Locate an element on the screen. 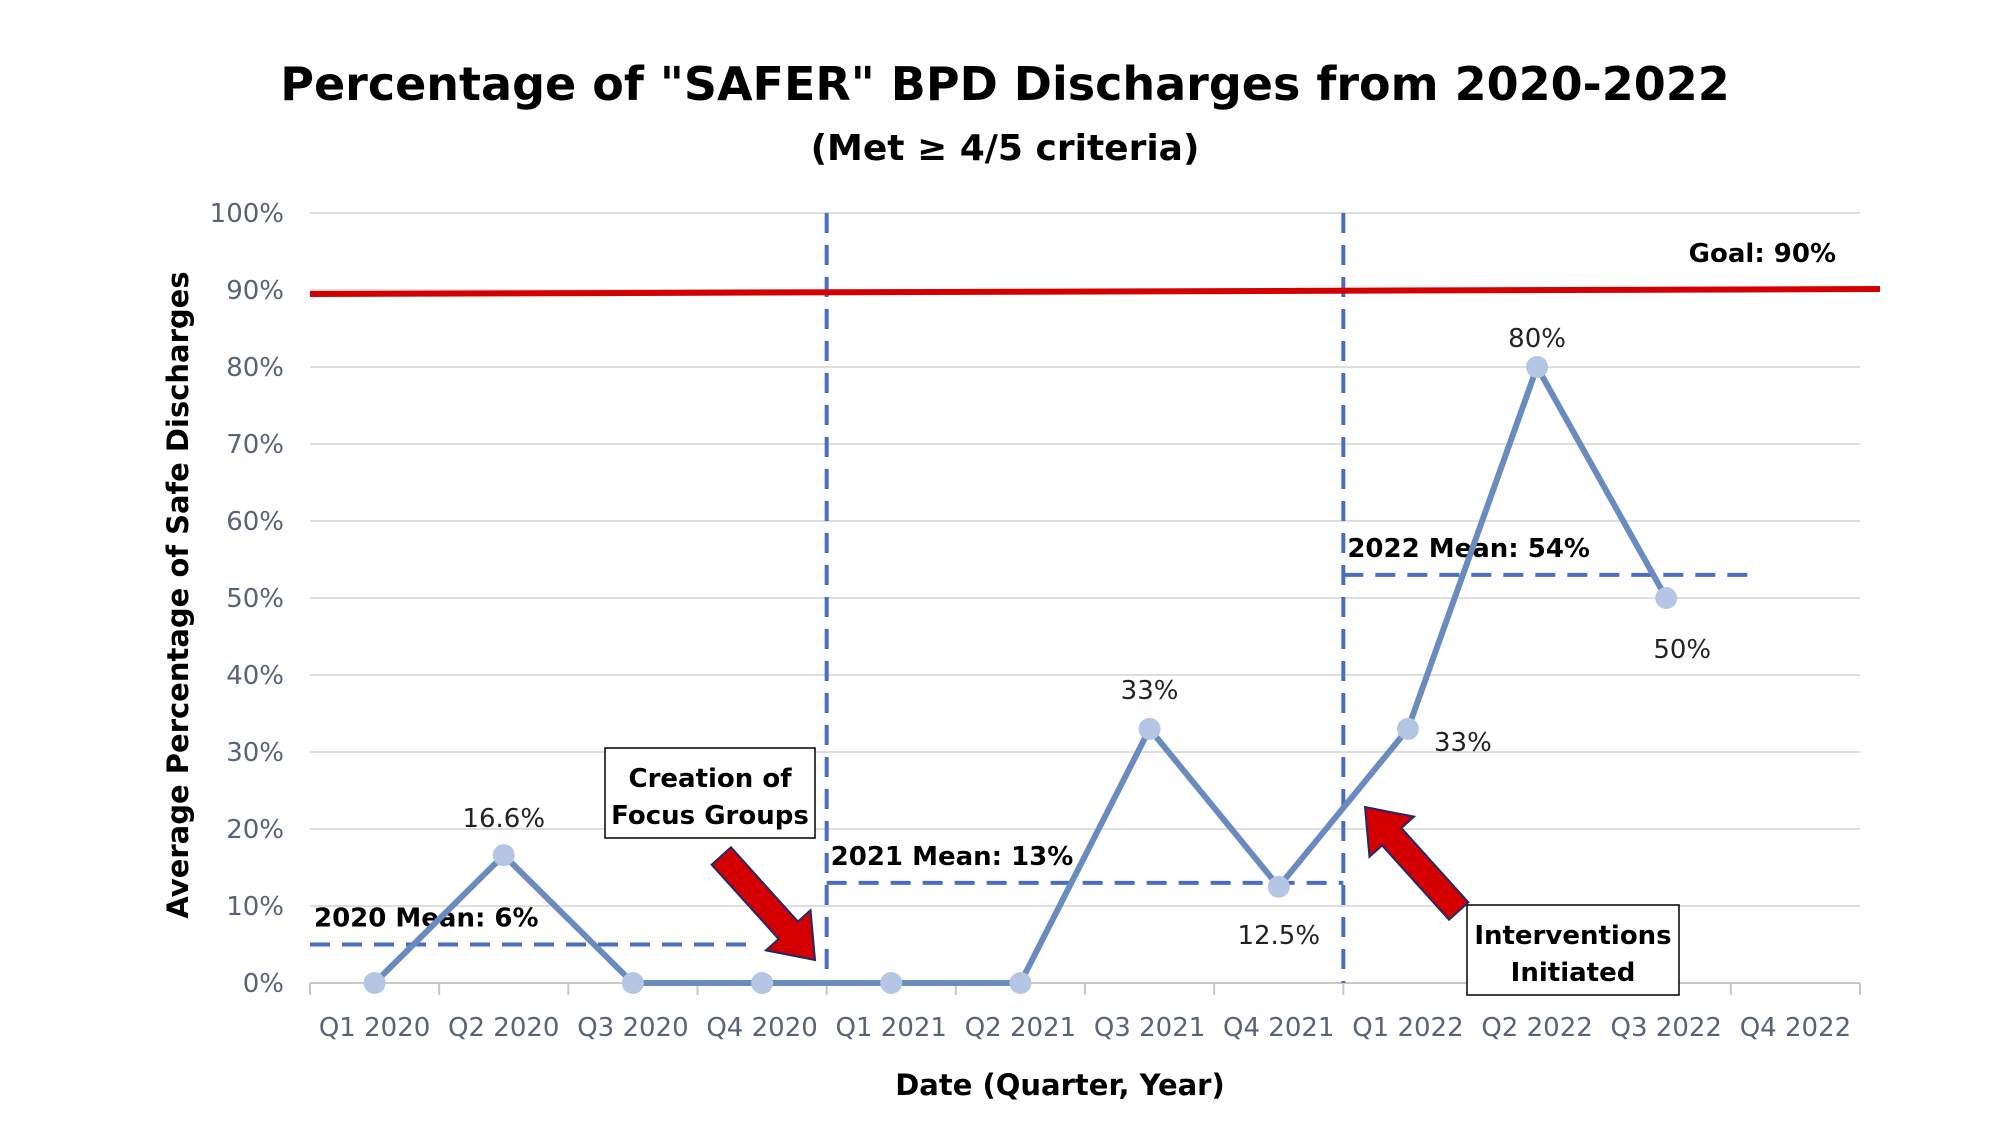 This screenshot has height=1125, width=2000. x-tick-label: Q1 2020 is located at coordinates (374, 1028).